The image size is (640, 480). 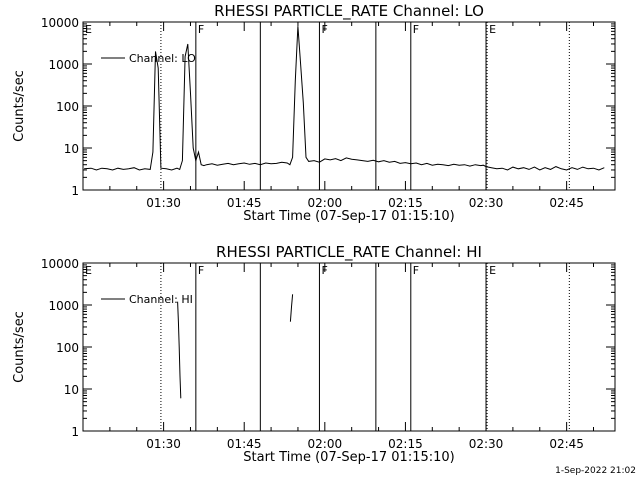 What do you see at coordinates (595, 471) in the screenshot?
I see `footer-timestamp: 1-Sep-2022 21:02` at bounding box center [595, 471].